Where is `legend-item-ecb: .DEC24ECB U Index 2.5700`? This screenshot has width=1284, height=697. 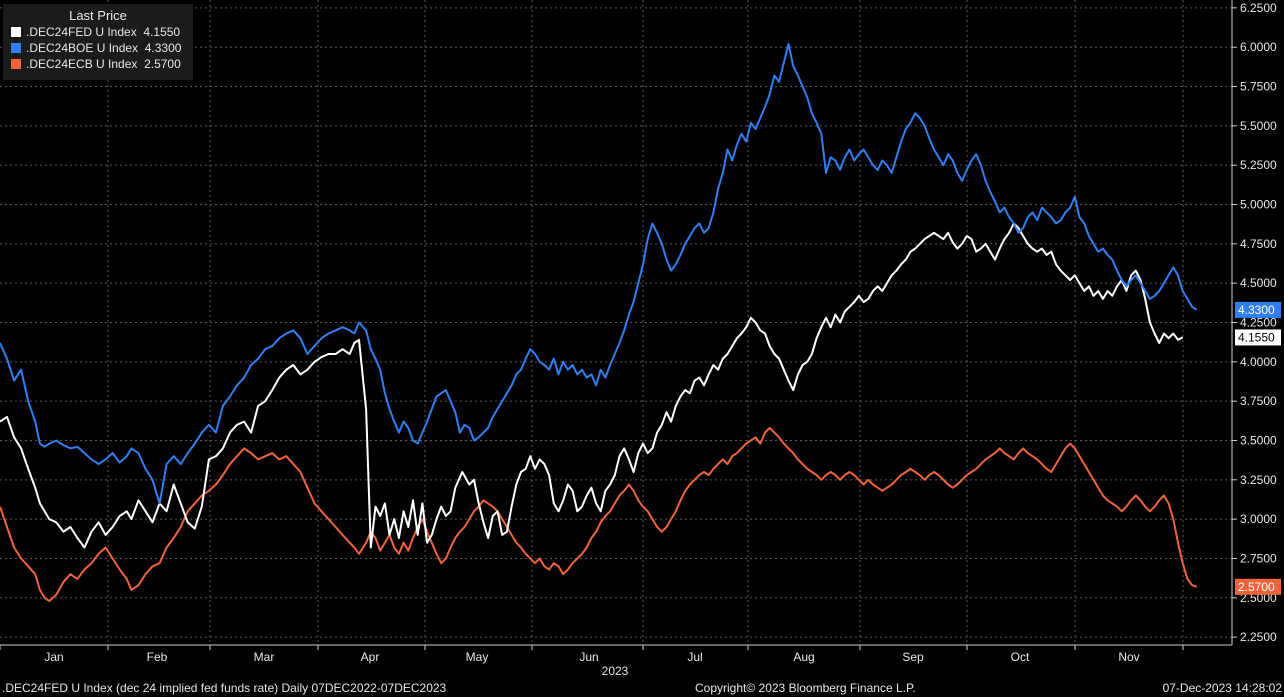 legend-item-ecb: .DEC24ECB U Index 2.5700 is located at coordinates (98, 64).